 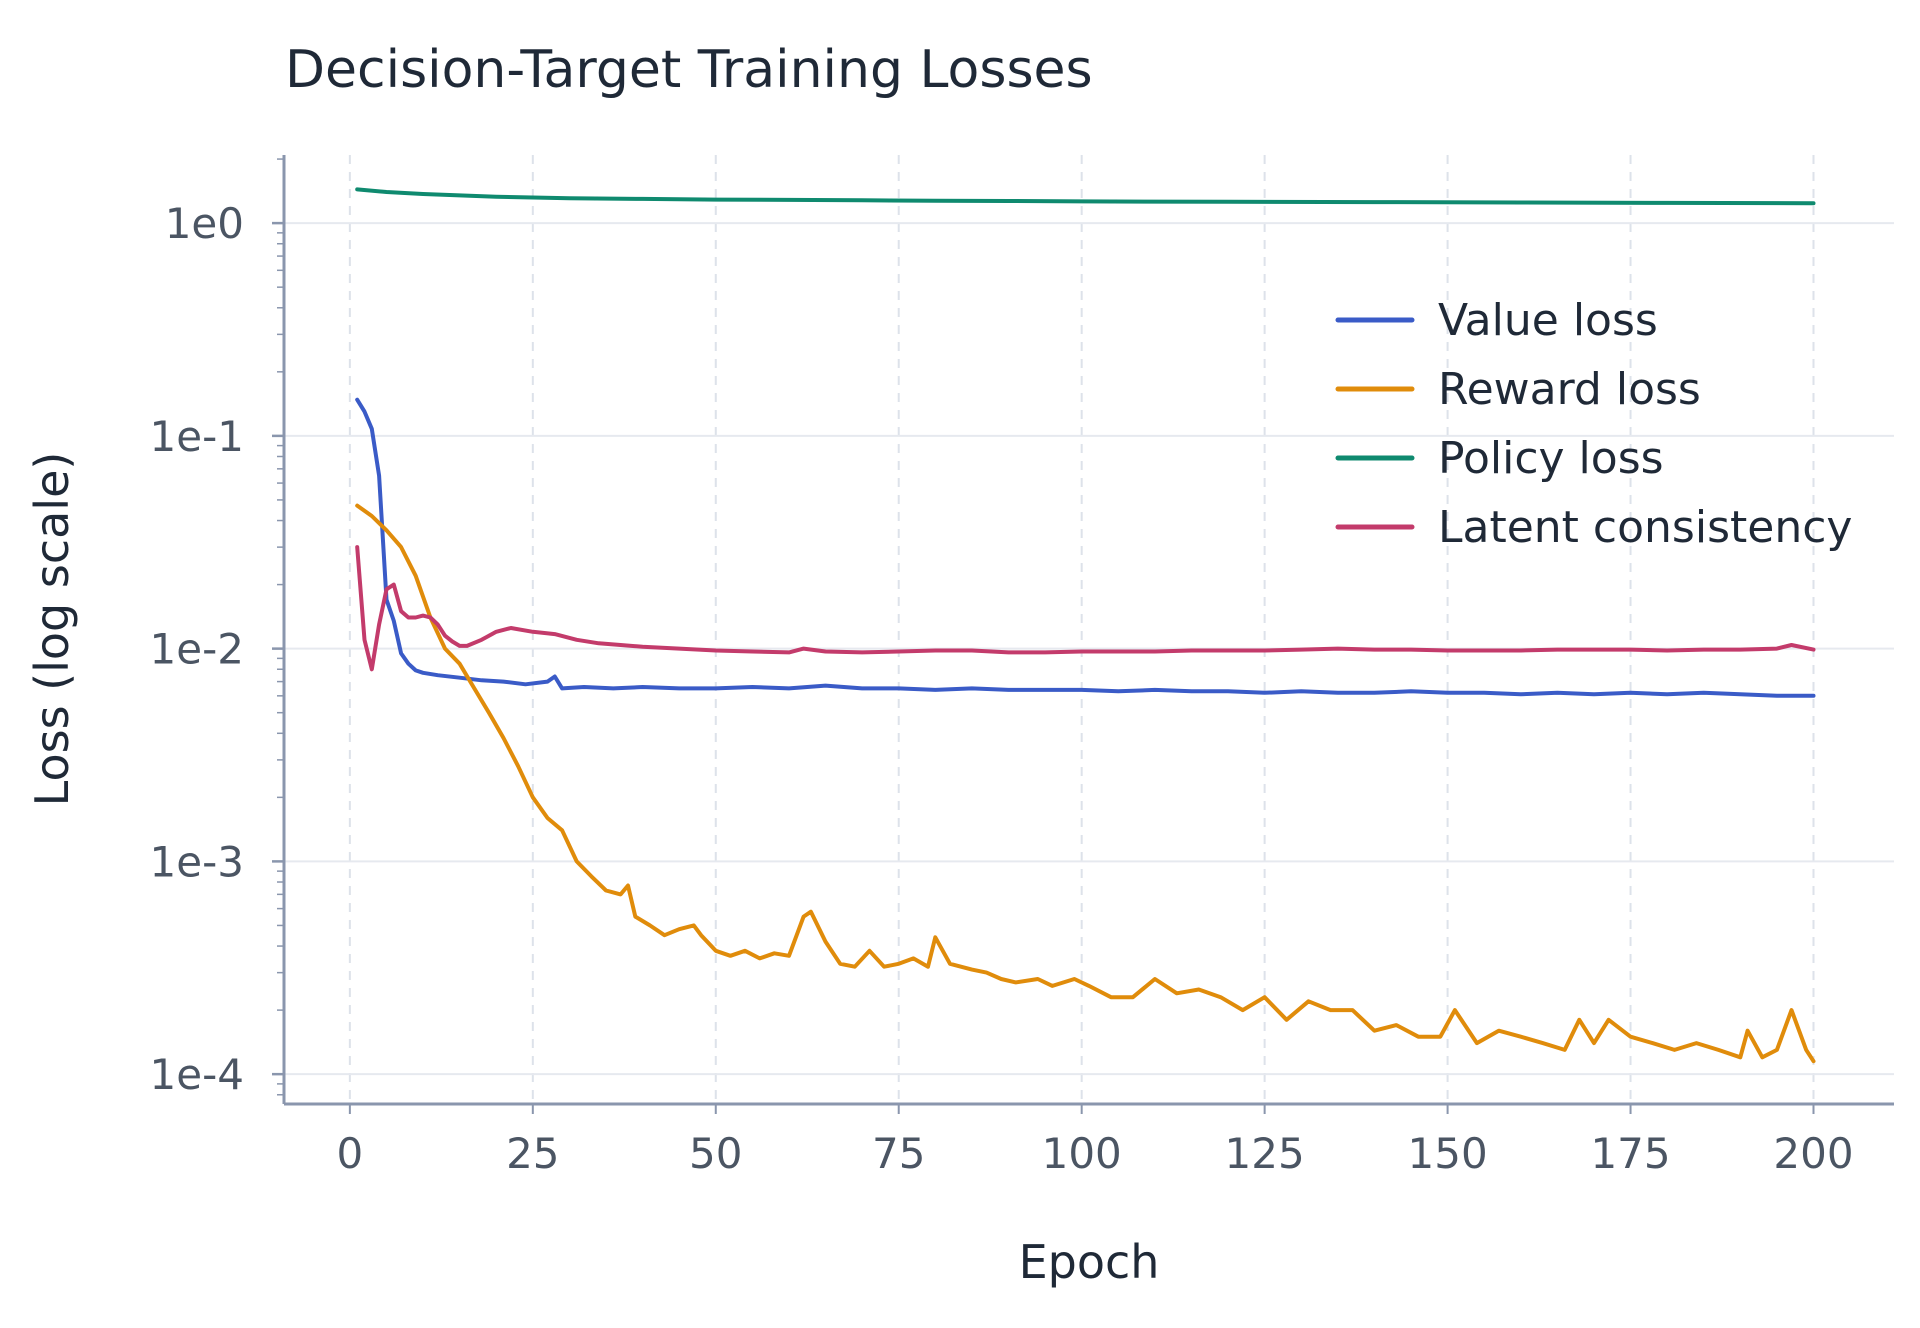 What do you see at coordinates (349, 1153) in the screenshot?
I see `x-tick-label: 0` at bounding box center [349, 1153].